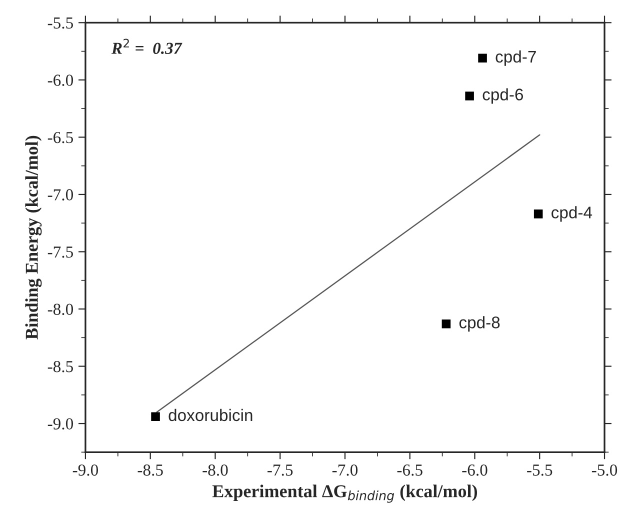 The height and width of the screenshot is (527, 633). I want to click on y-tick-label: -7.0, so click(61, 194).